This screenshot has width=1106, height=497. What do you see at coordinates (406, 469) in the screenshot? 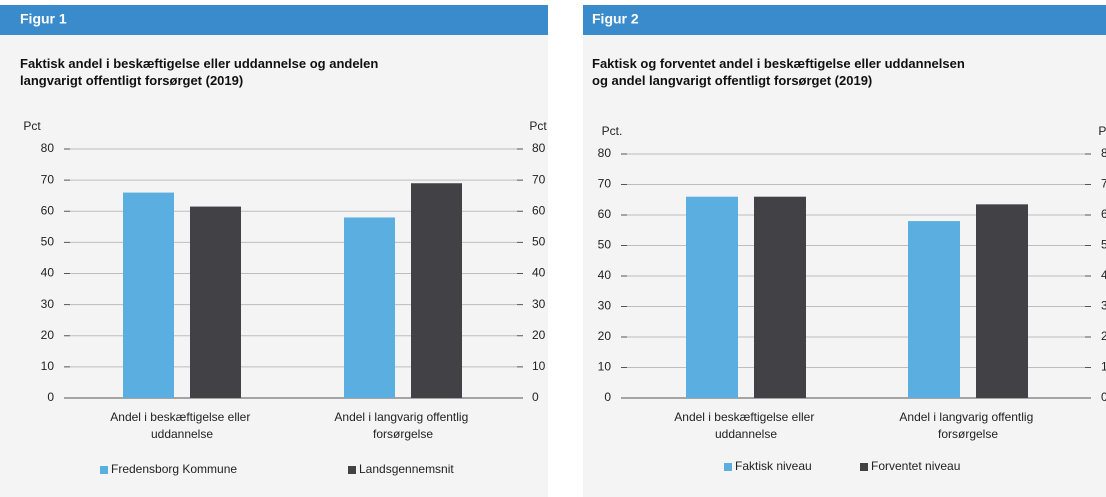
I see `legend-label: Landsgennemsnit` at bounding box center [406, 469].